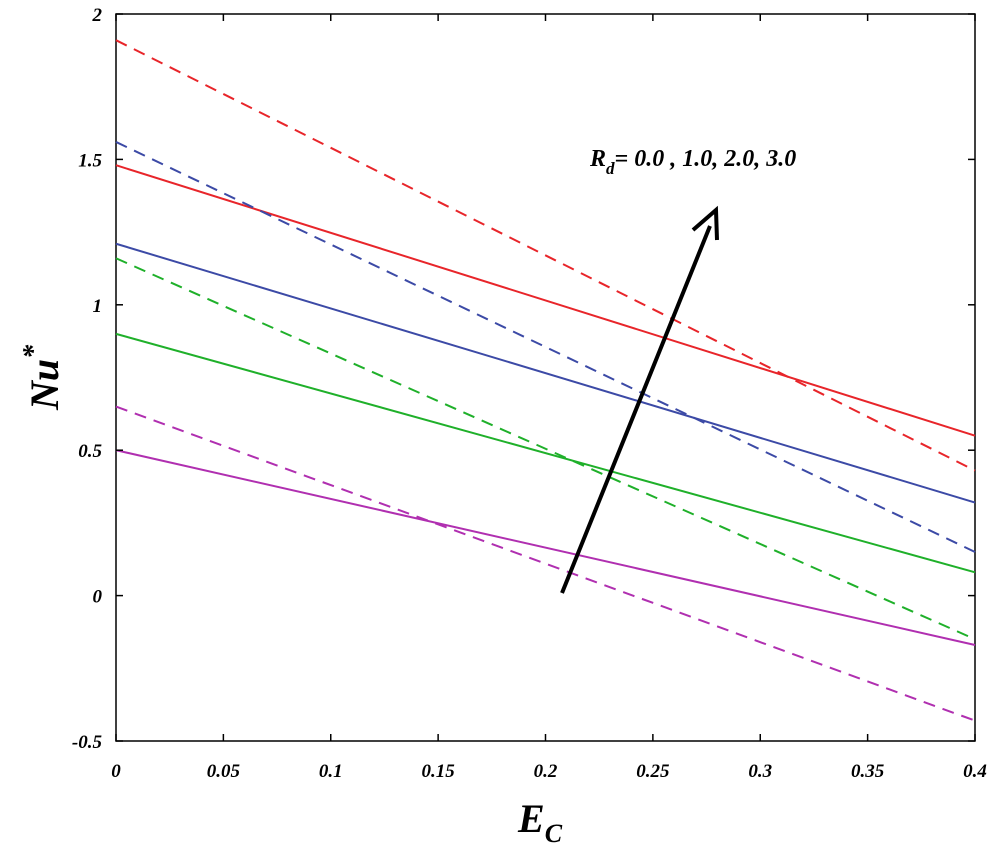 This screenshot has height=850, width=995. I want to click on x-tick-label: 0.05, so click(224, 771).